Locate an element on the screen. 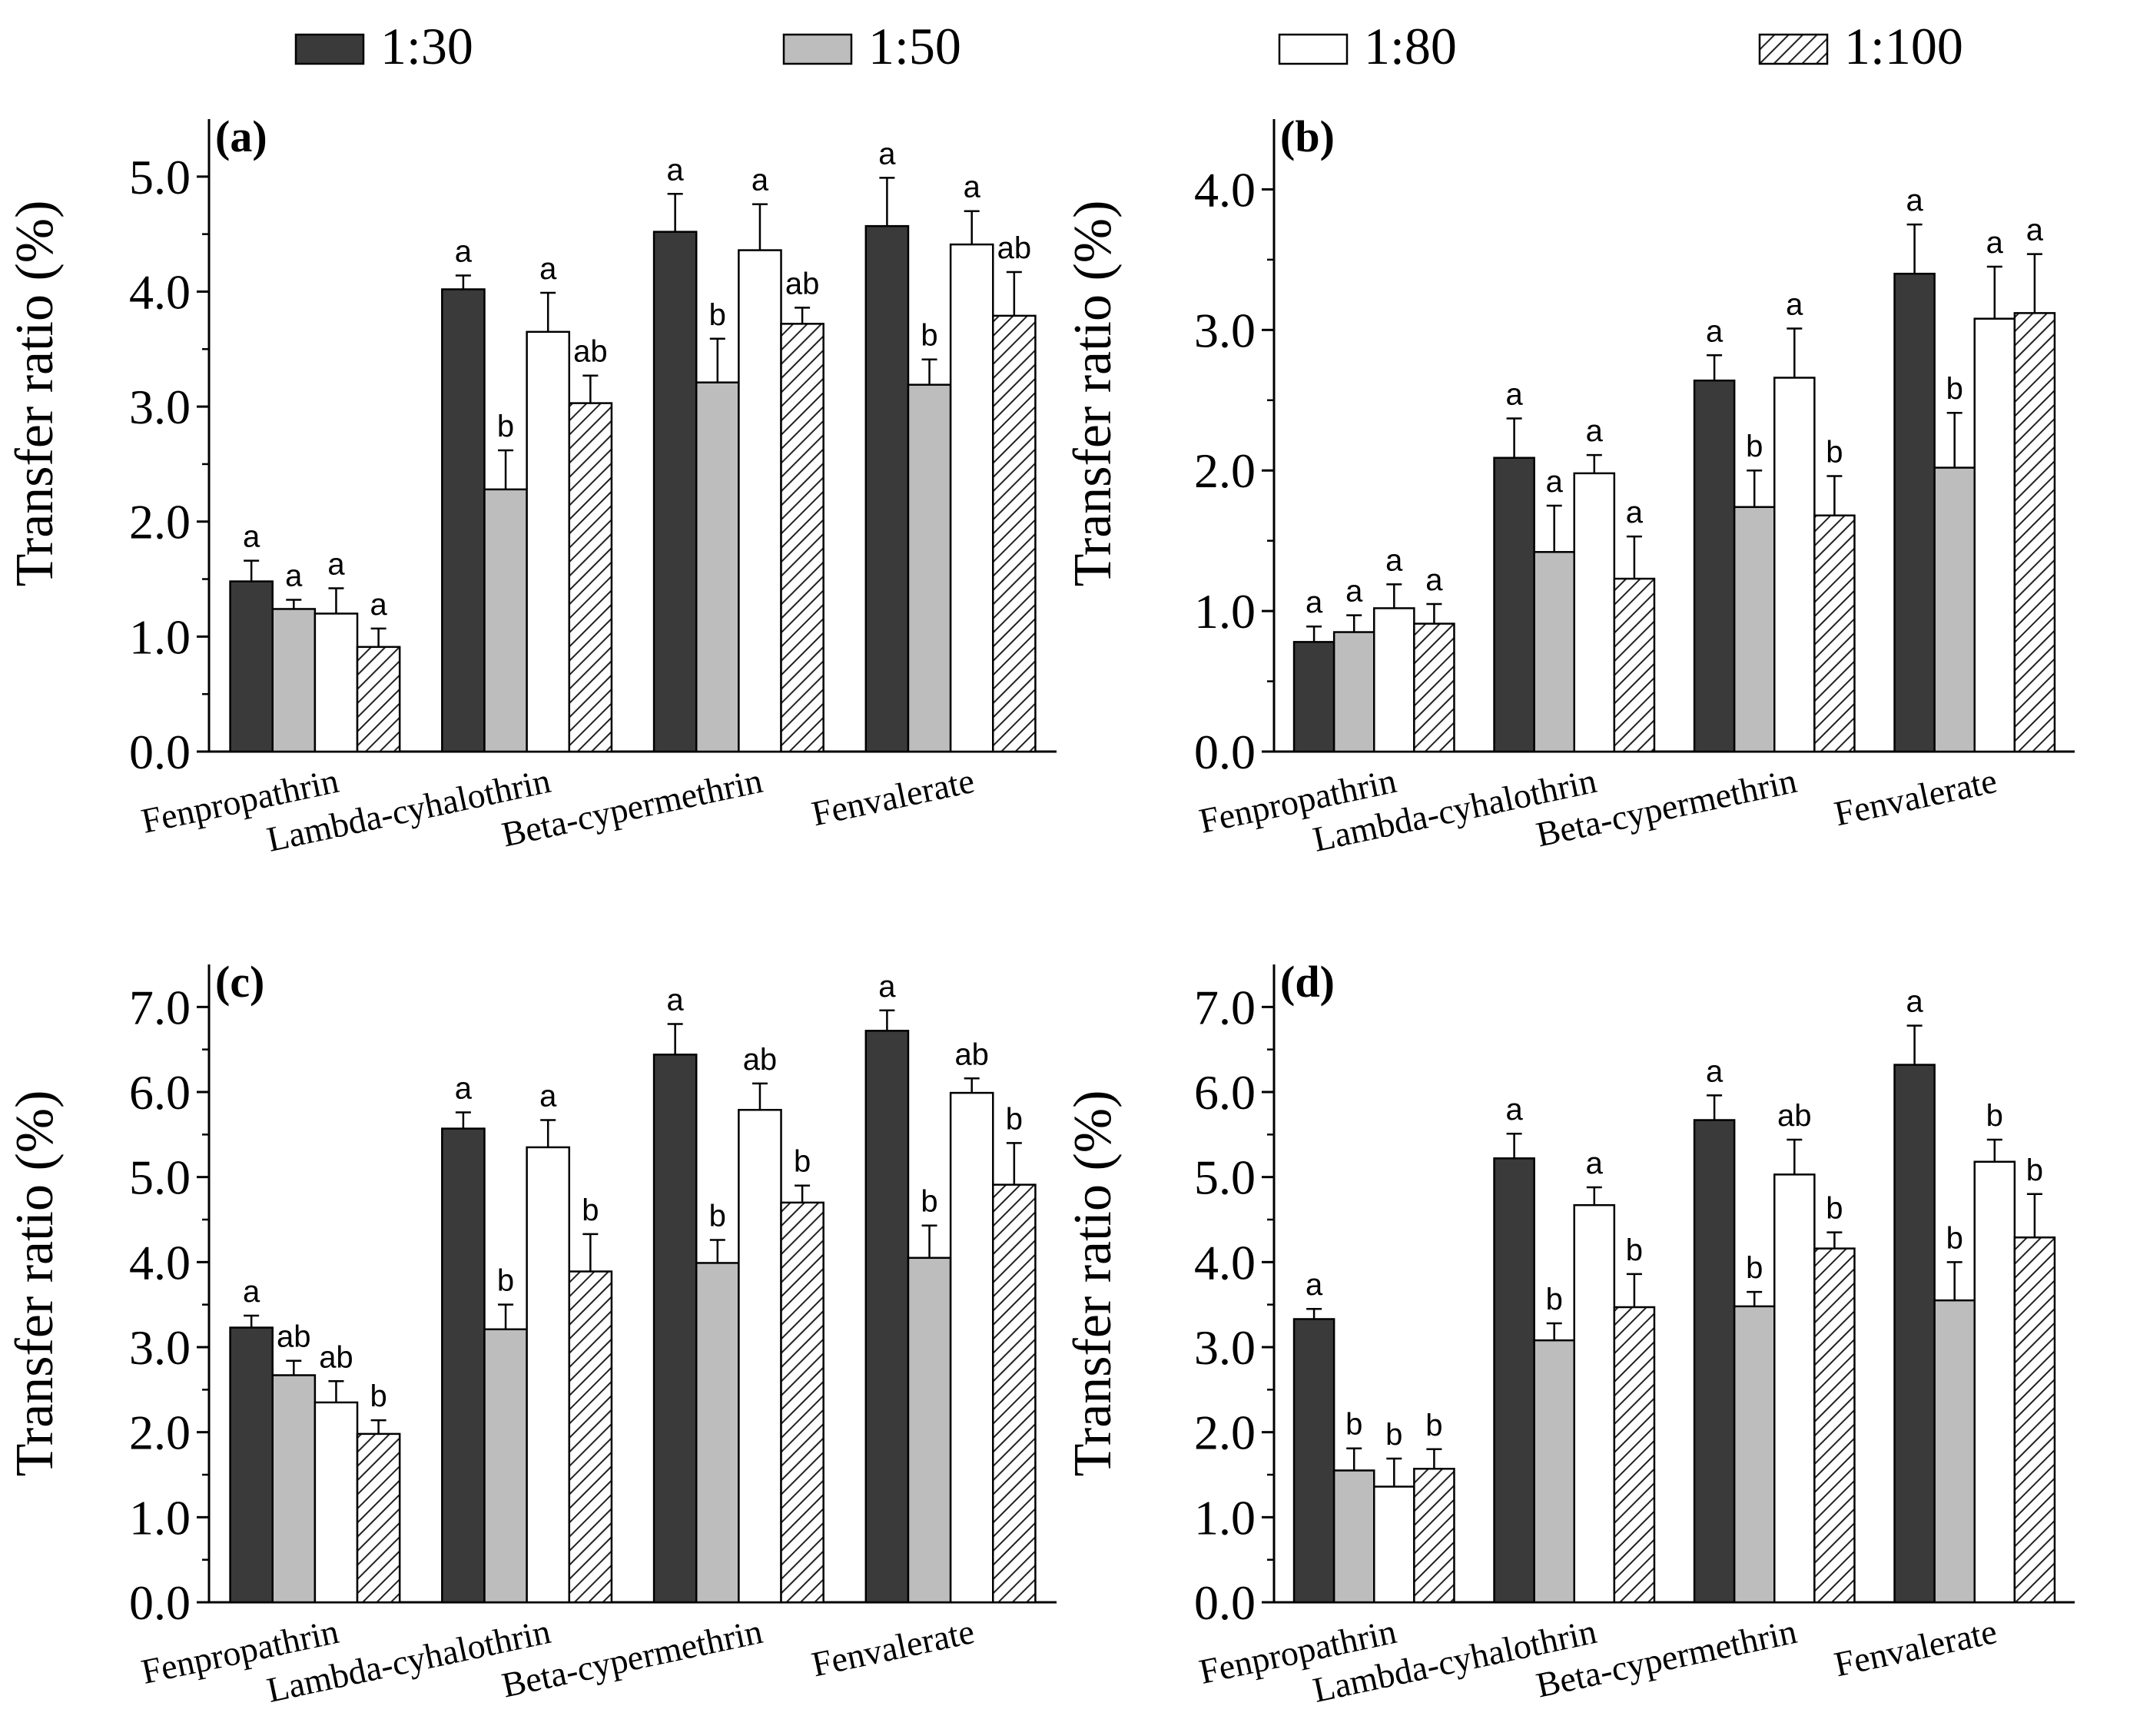 The width and height of the screenshot is (2130, 1736). legend-label: 1:50 is located at coordinates (915, 46).